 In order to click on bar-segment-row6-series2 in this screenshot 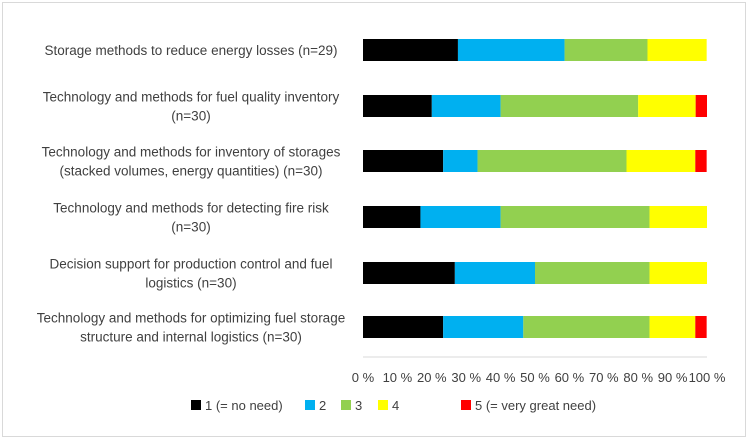, I will do `click(483, 327)`.